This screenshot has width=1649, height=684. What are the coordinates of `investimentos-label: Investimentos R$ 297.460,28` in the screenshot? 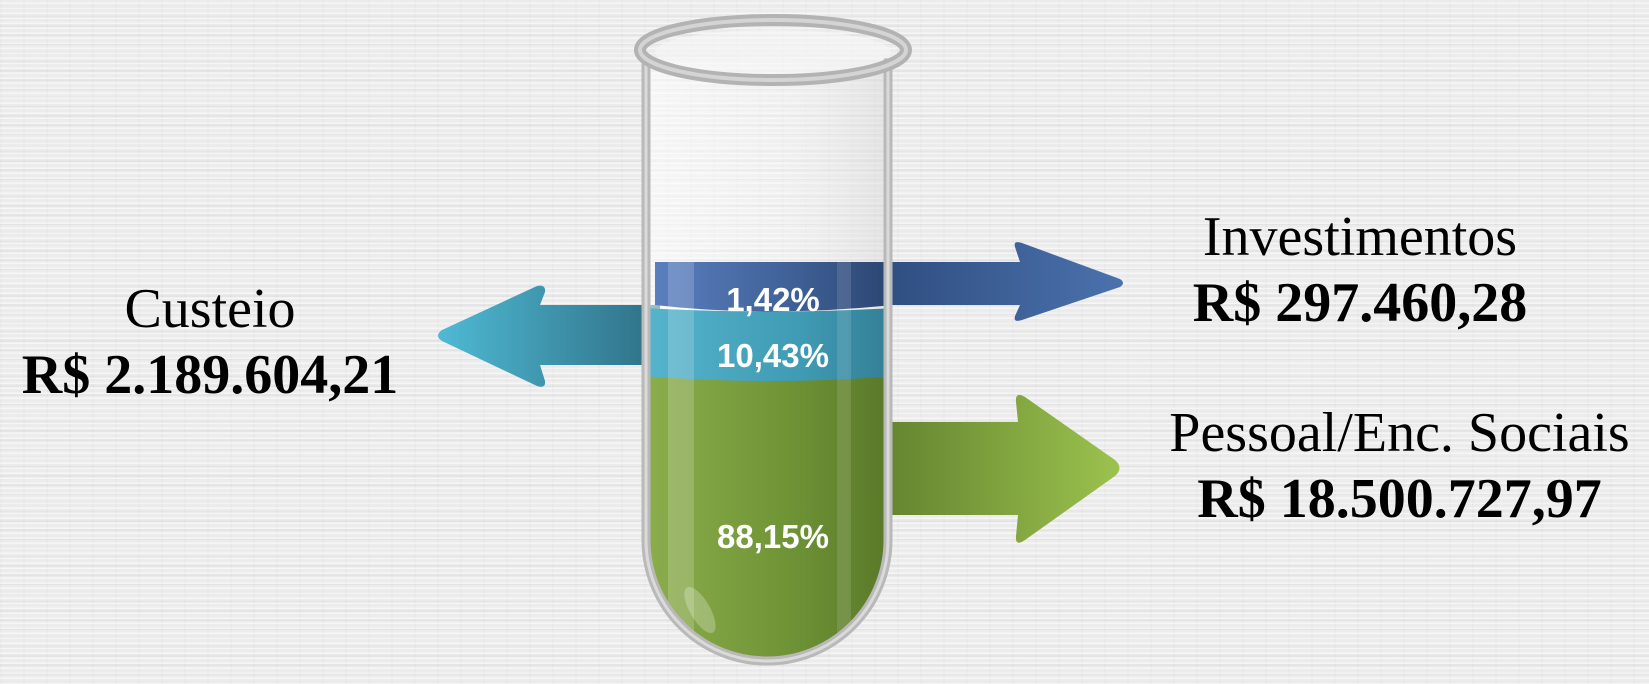 It's located at (1360, 270).